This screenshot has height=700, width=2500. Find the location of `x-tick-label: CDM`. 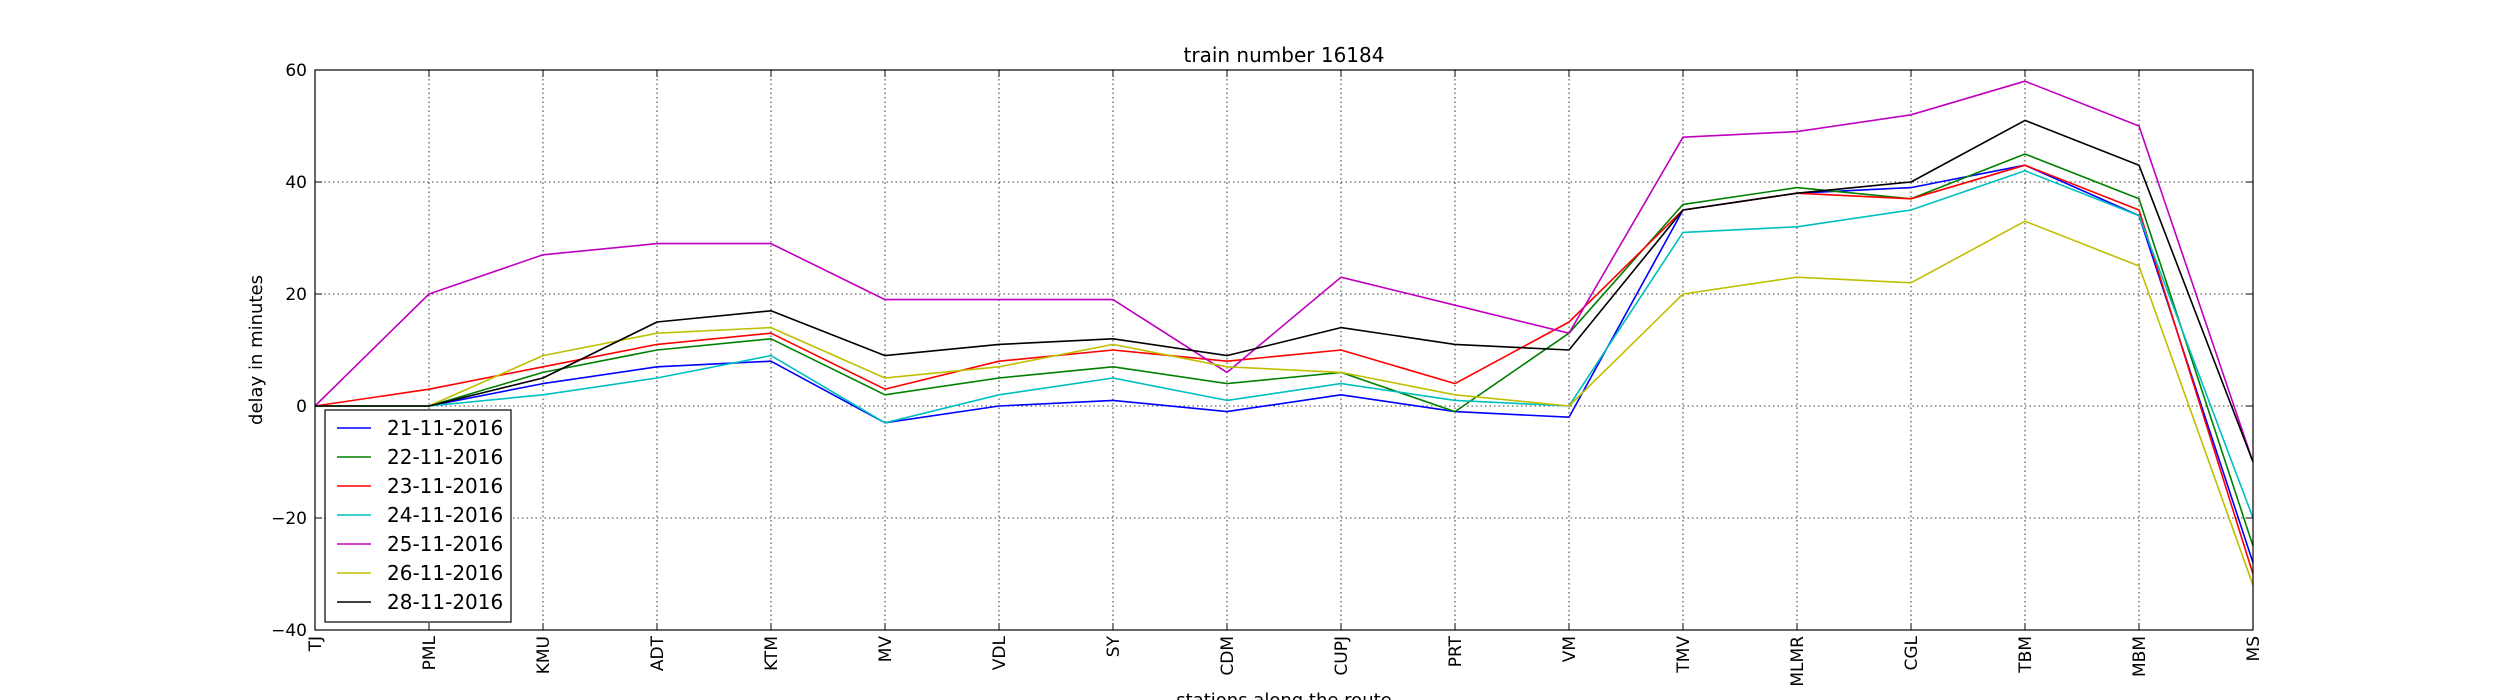

x-tick-label: CDM is located at coordinates (1228, 656).